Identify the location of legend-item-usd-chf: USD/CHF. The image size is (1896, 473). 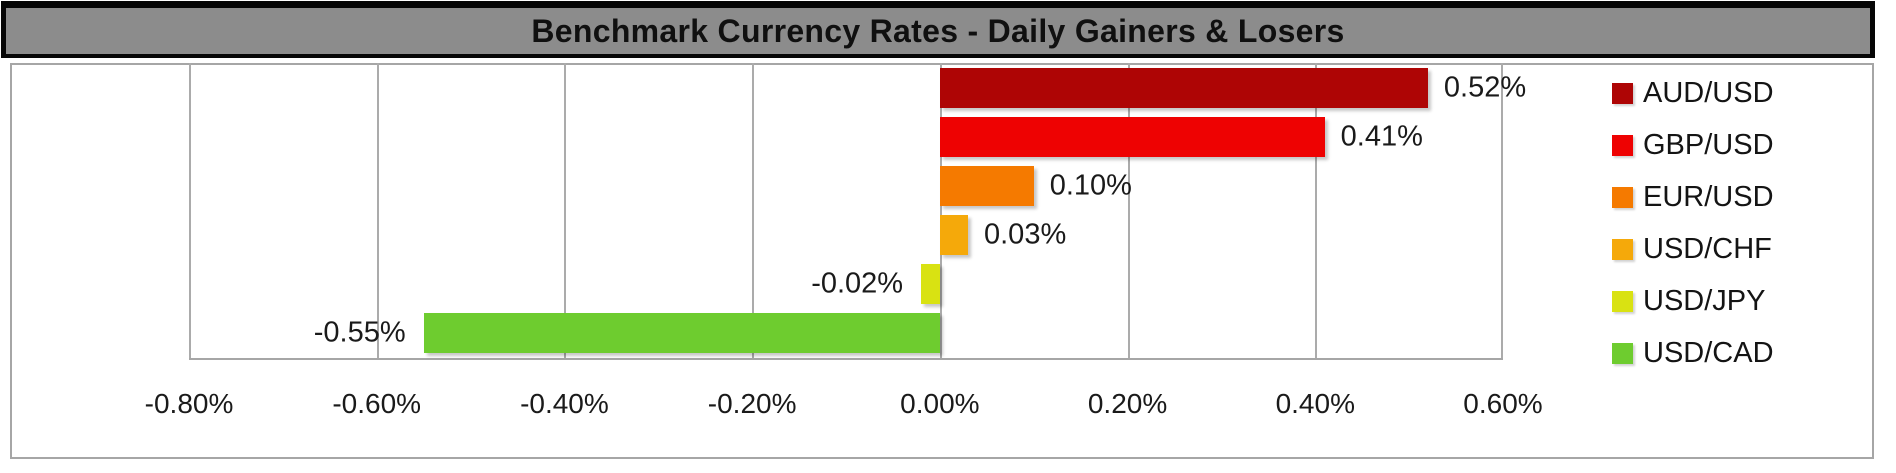
(1693, 249).